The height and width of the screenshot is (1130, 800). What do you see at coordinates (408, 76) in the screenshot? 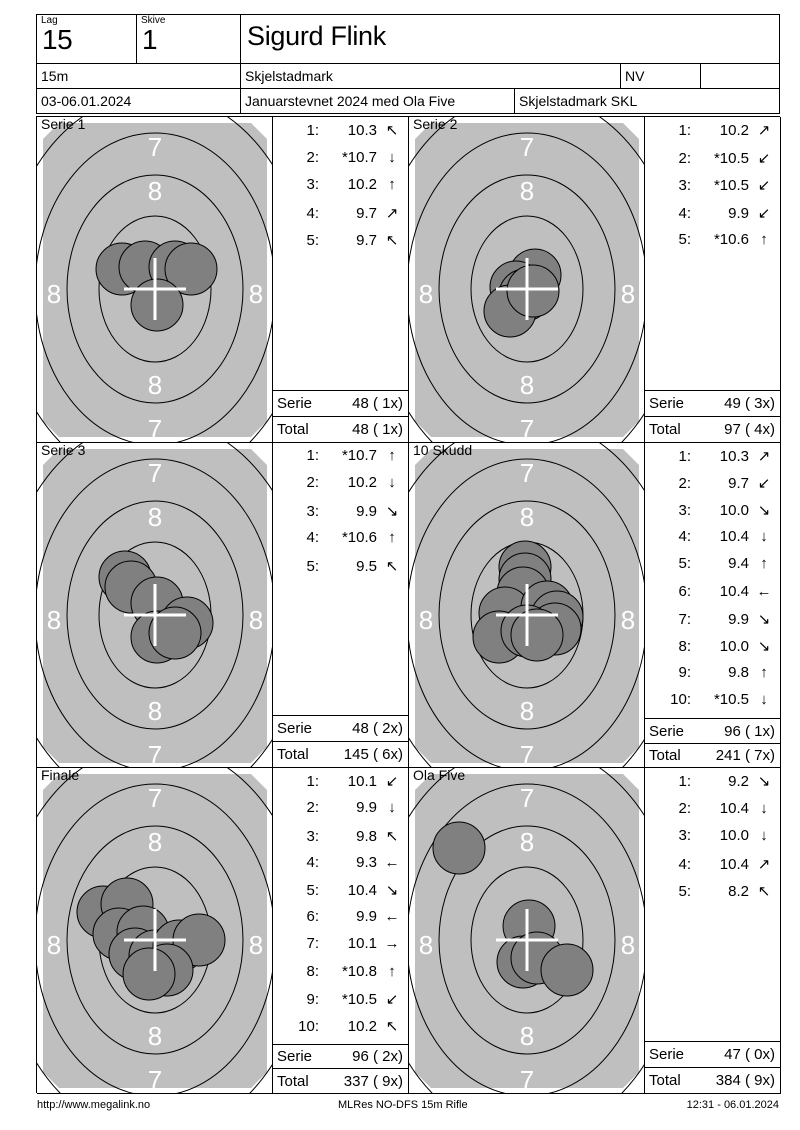
I see `header-row-venue: 15m Skjelstadmark NV` at bounding box center [408, 76].